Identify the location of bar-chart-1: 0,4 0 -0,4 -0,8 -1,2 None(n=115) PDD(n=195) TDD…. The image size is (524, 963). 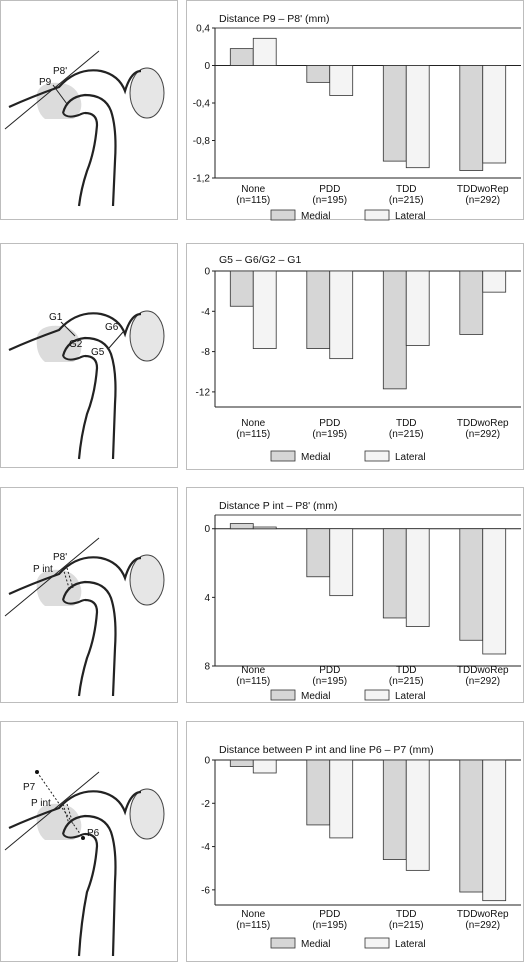
(357, 122).